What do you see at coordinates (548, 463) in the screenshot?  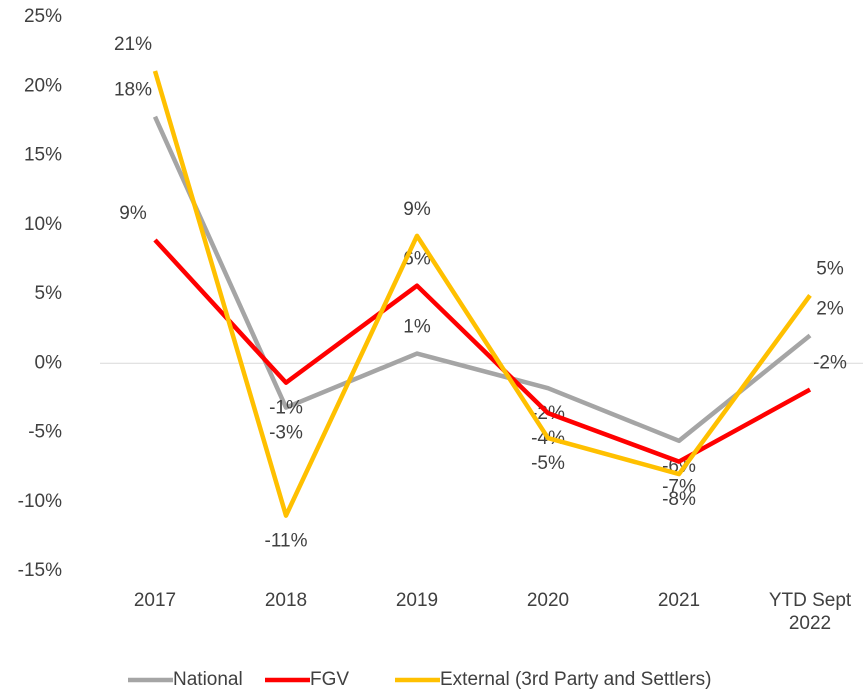 I see `data-label: -5%` at bounding box center [548, 463].